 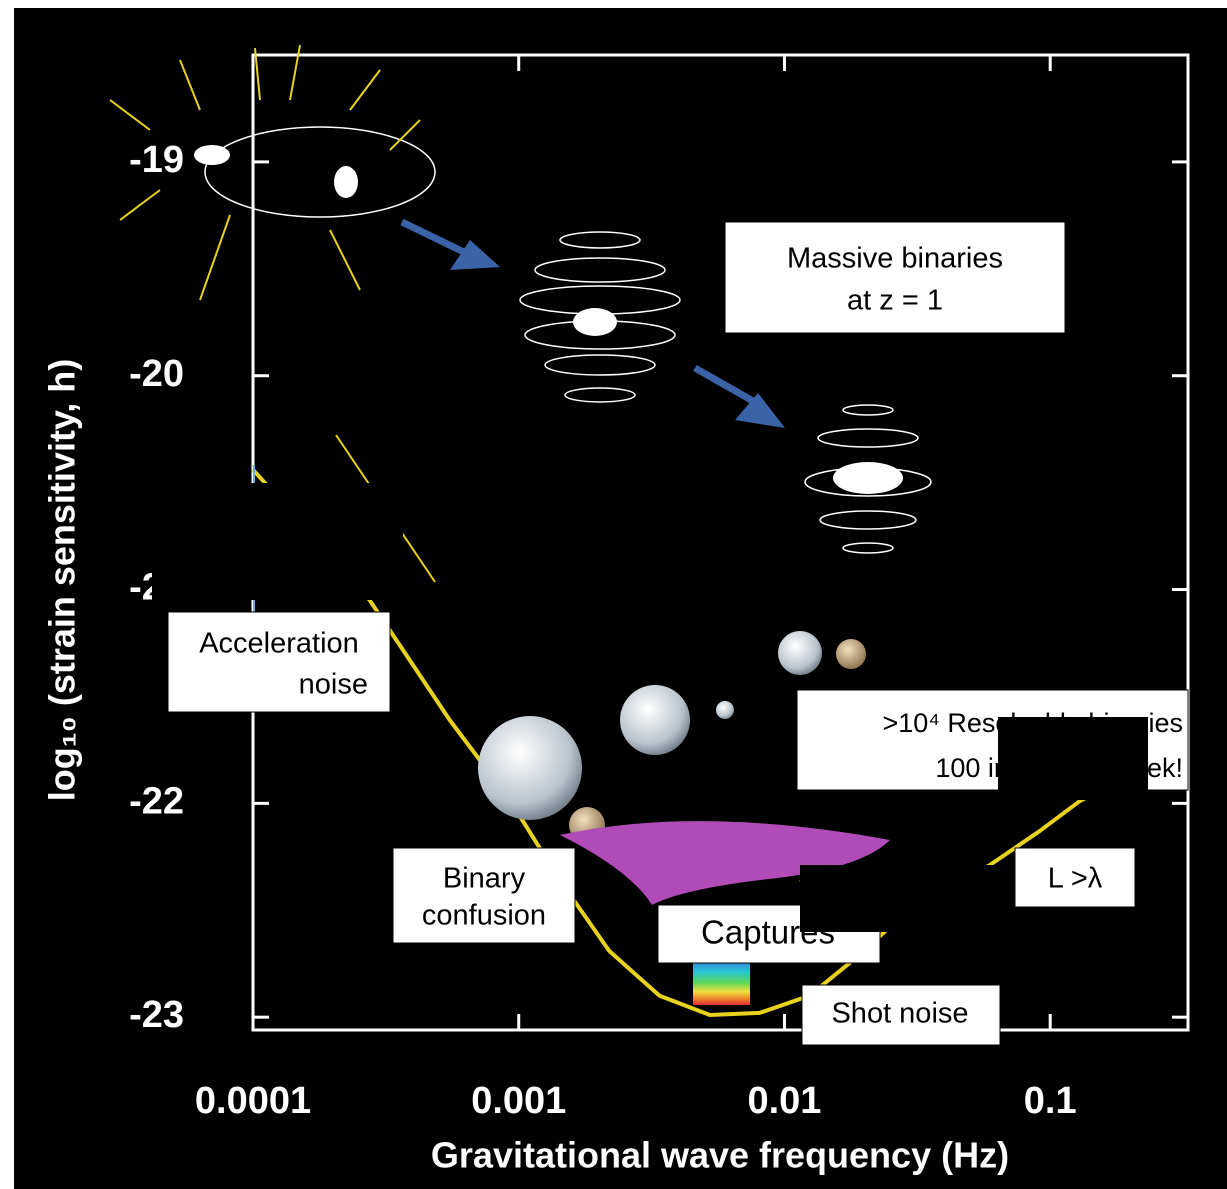 What do you see at coordinates (156, 160) in the screenshot?
I see `y-tick-label: -19` at bounding box center [156, 160].